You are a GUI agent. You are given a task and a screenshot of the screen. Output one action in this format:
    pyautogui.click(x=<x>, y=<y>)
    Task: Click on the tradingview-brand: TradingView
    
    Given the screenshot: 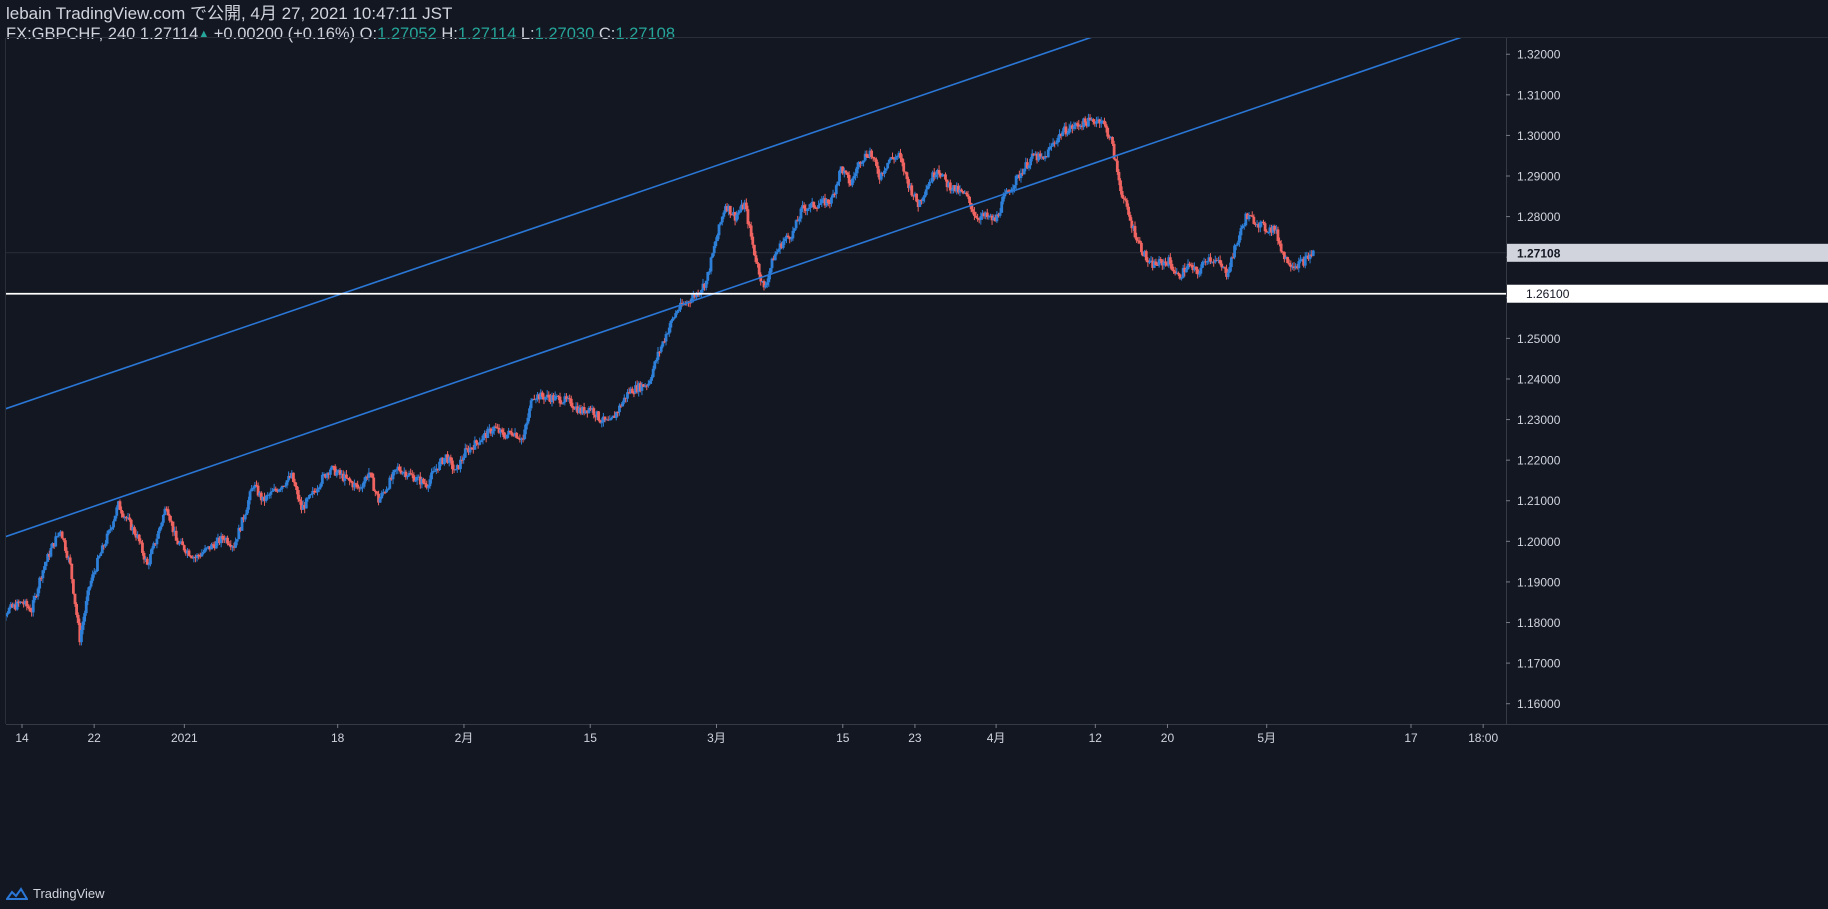 What is the action you would take?
    pyautogui.click(x=55, y=893)
    